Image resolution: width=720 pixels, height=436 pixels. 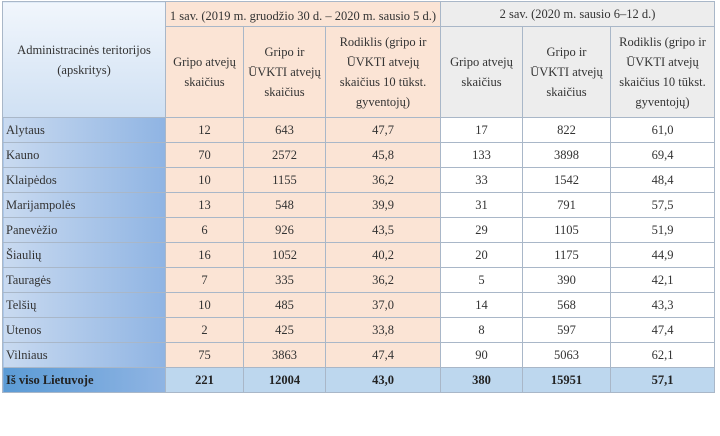 I want to click on data-row: Šiaulių 16 1052 40,2 20 1175 44,9, so click(x=359, y=255).